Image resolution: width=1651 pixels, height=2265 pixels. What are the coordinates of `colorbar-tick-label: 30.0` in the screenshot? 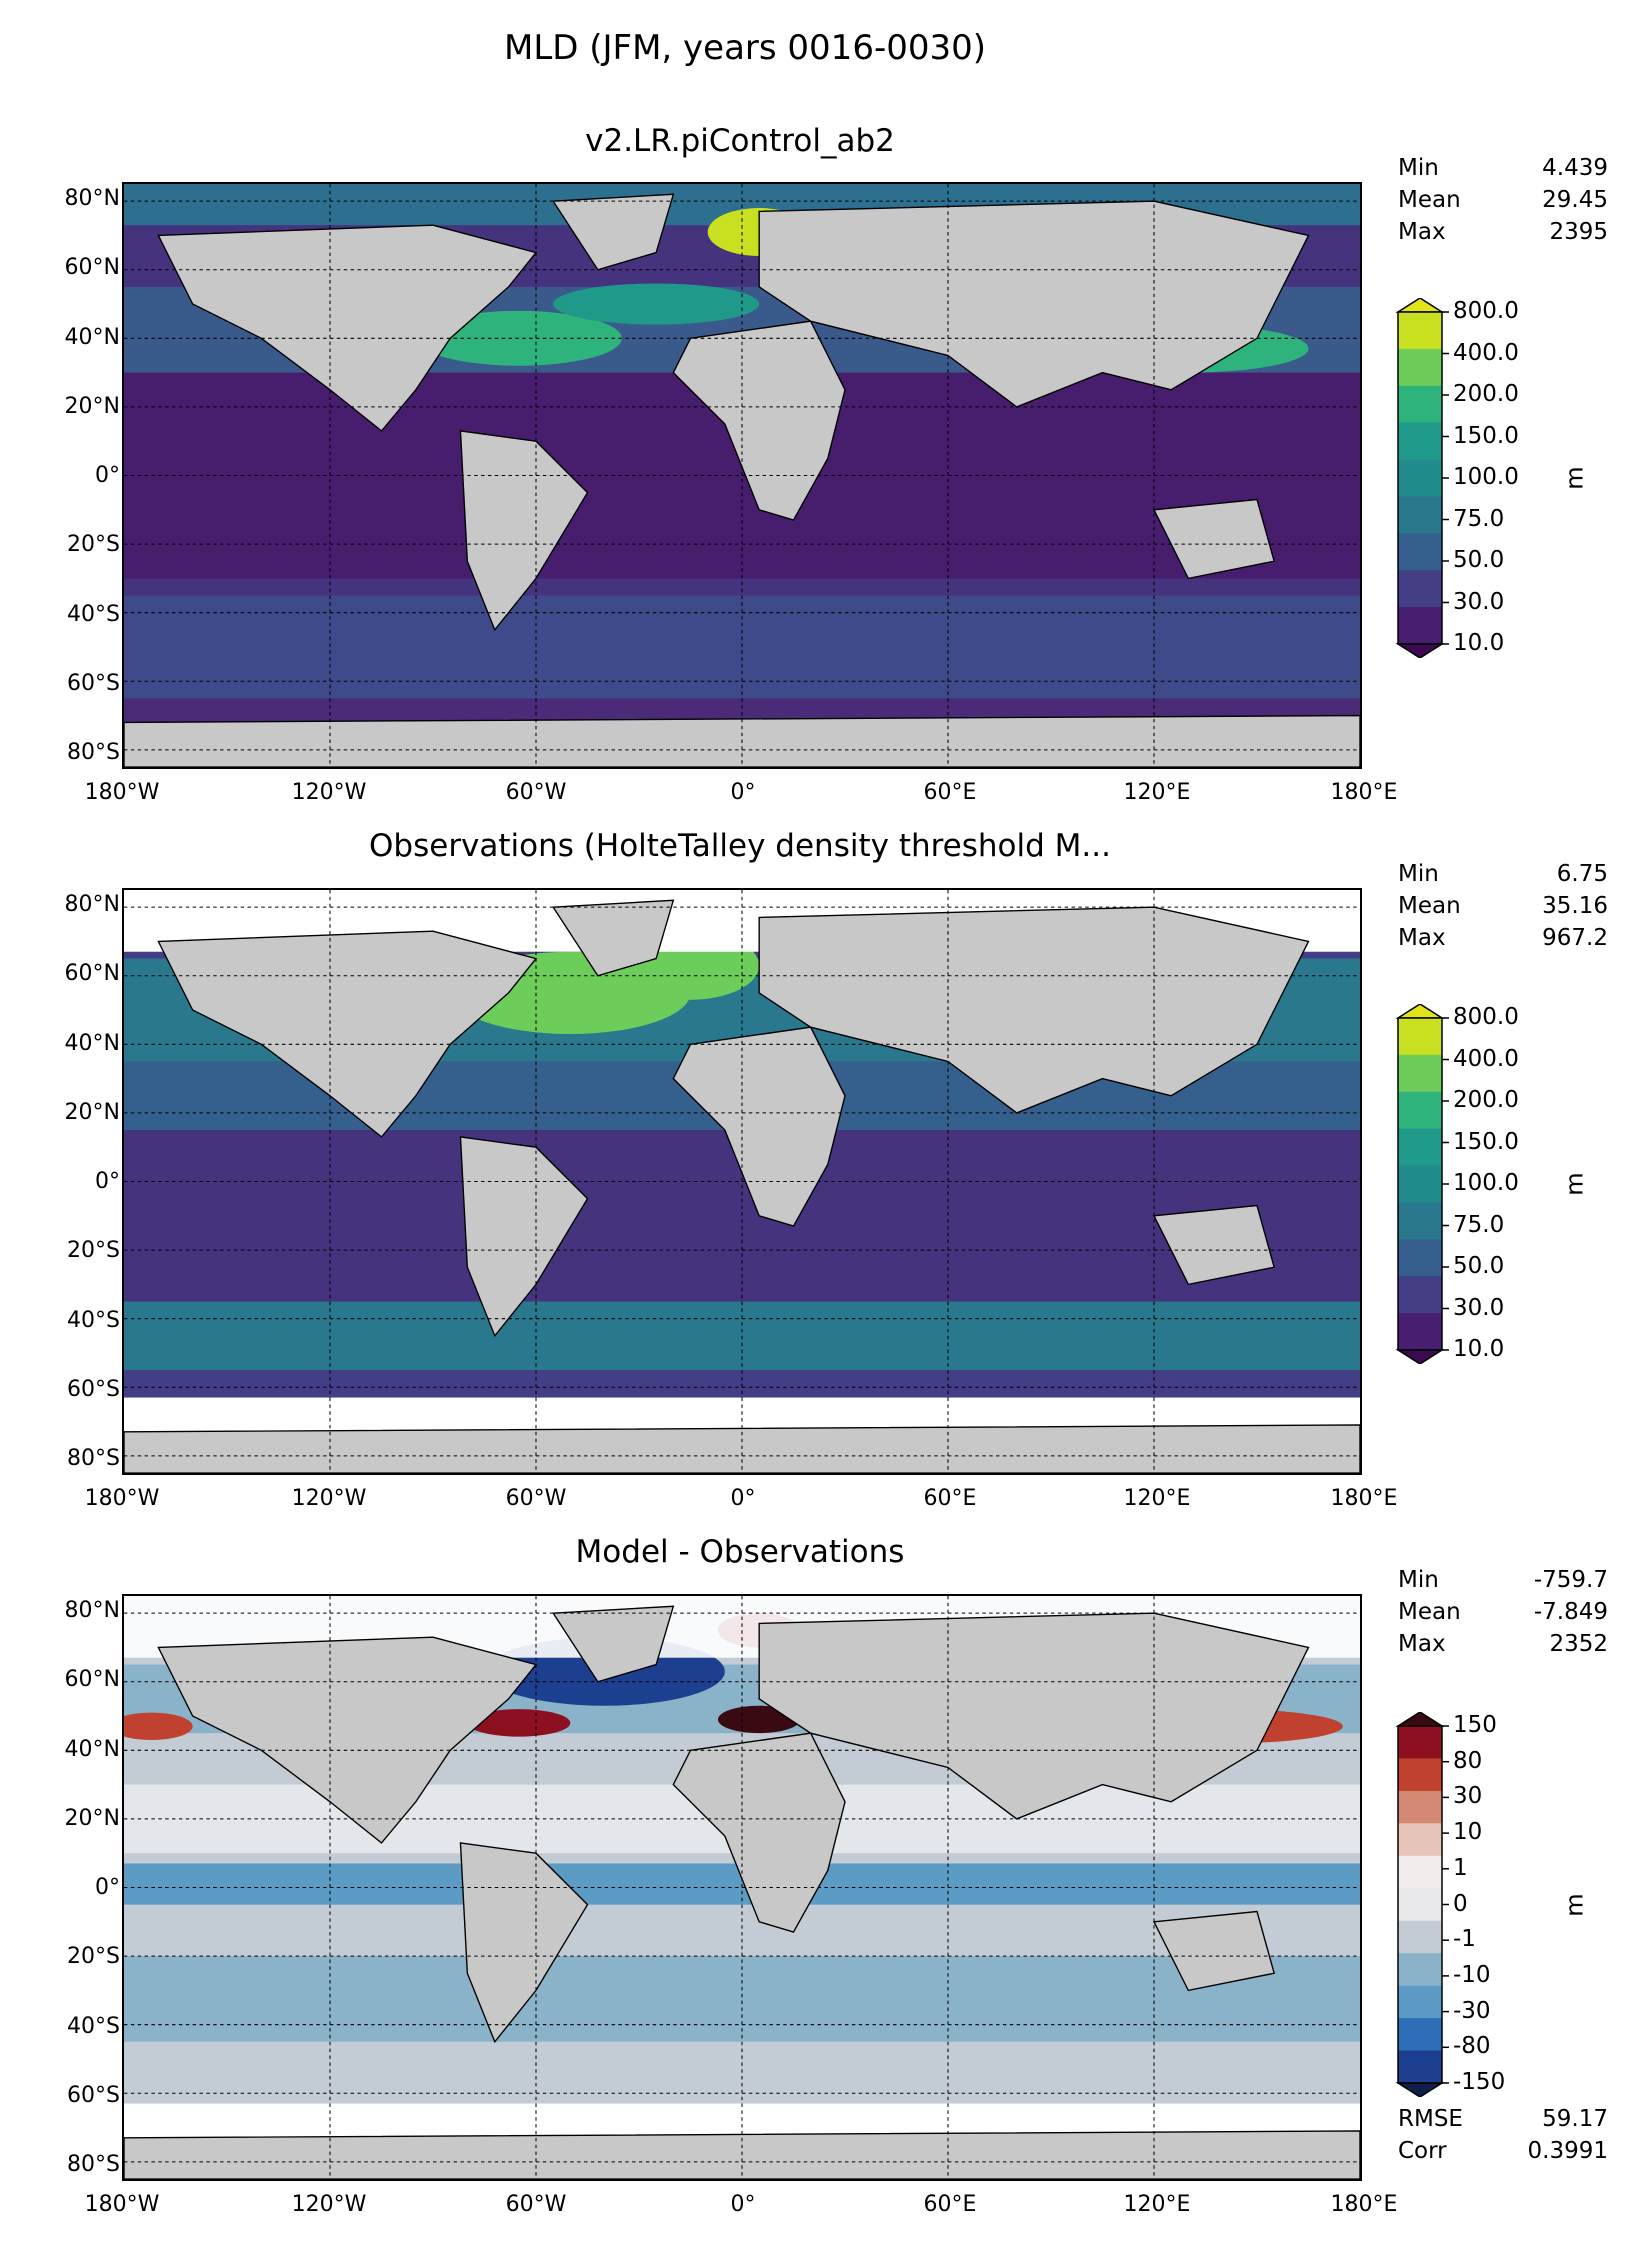 It's located at (1479, 1307).